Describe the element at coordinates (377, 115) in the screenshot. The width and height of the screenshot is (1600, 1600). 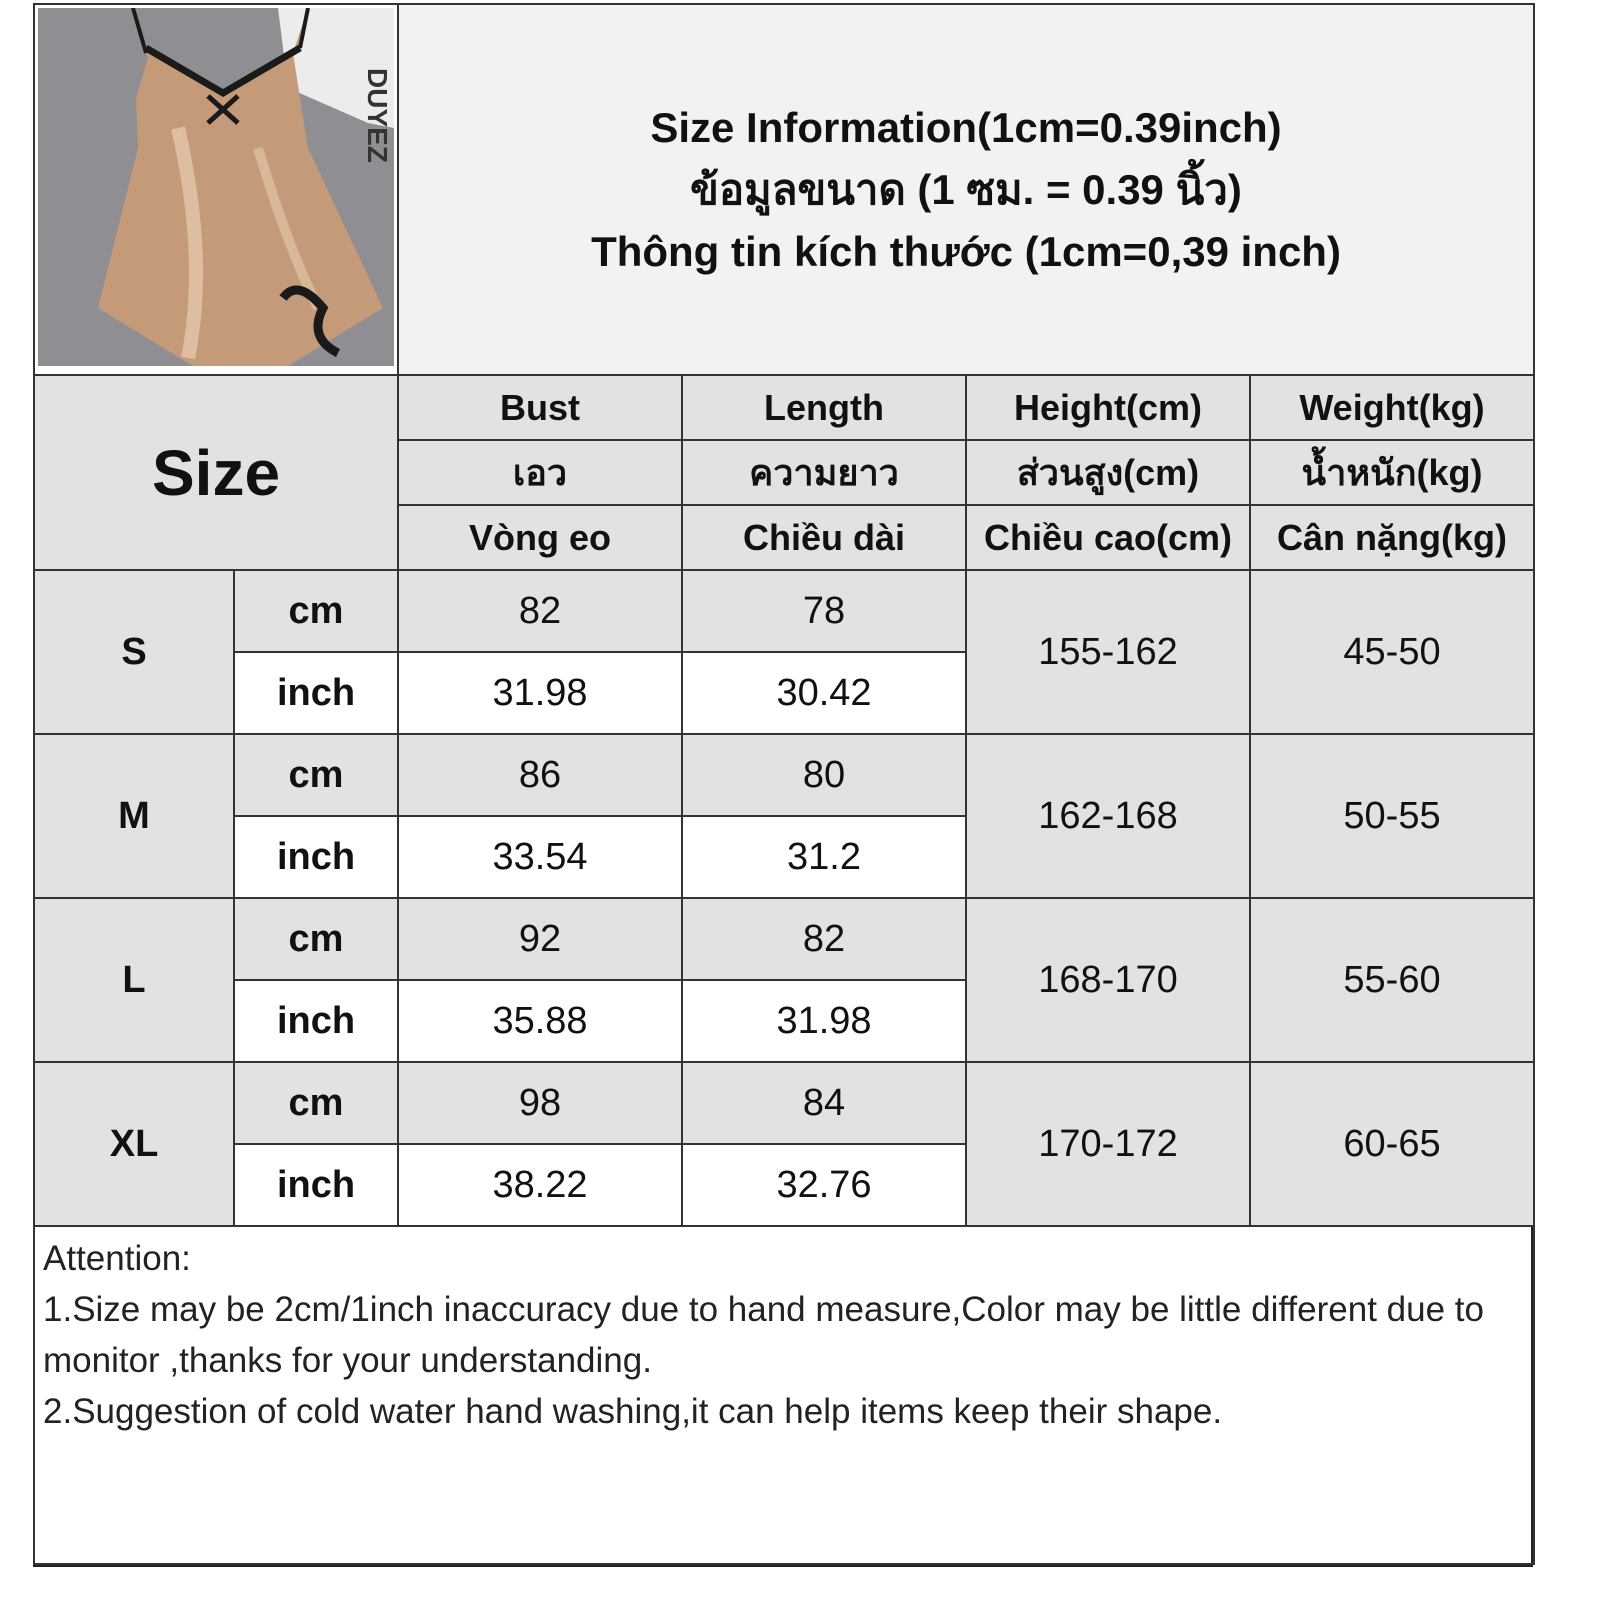
I see `watermark-text: DUYEZ` at that location.